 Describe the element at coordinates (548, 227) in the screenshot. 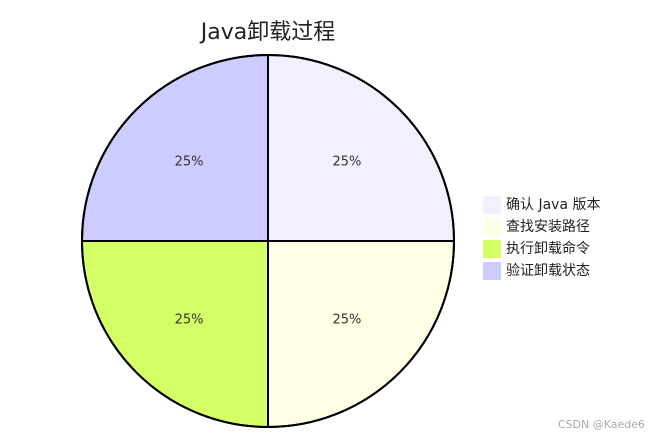

I see `legend-label: 查找安装路径` at that location.